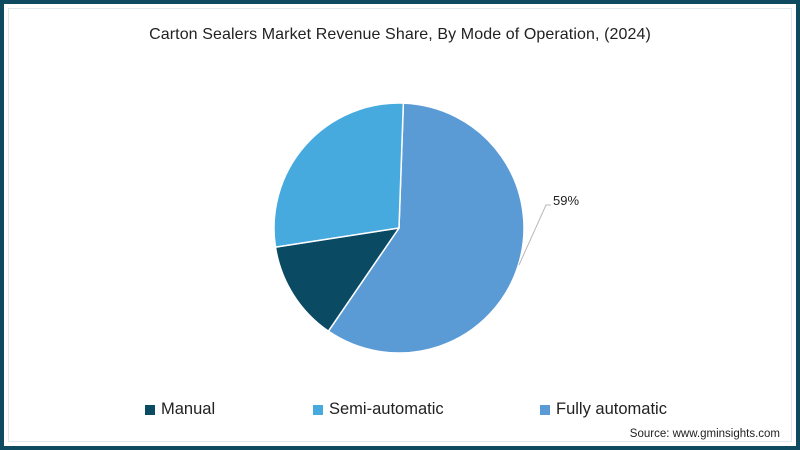  I want to click on legend-swatch-manual, so click(150, 409).